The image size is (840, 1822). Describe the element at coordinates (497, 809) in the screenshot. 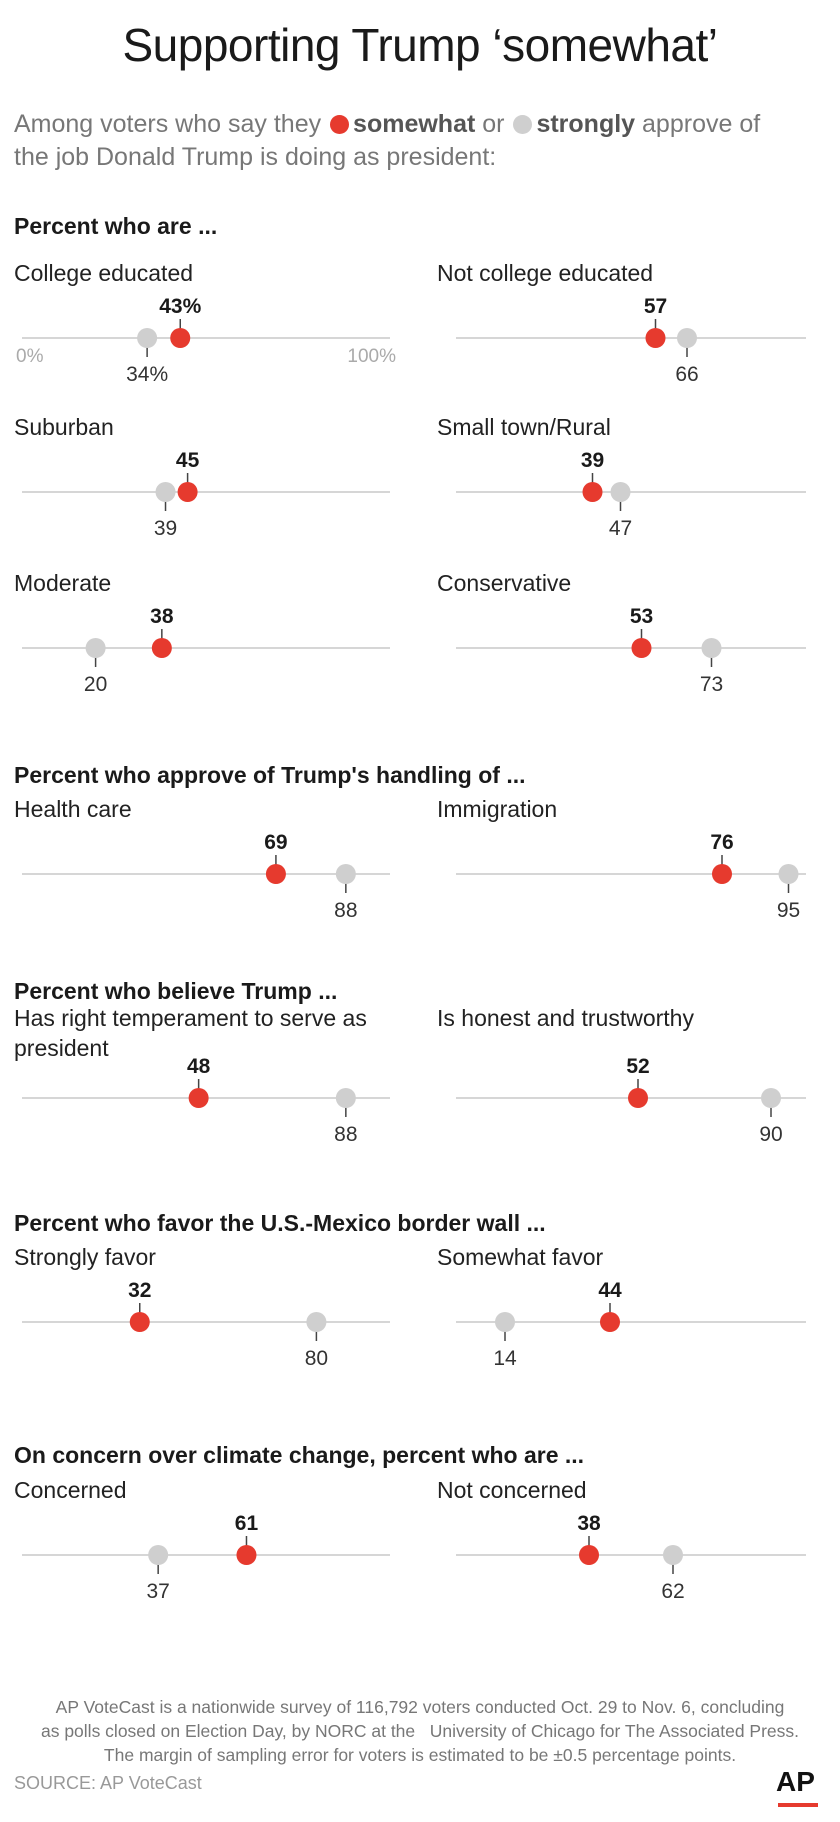

I see `panel-label: Immigration` at that location.